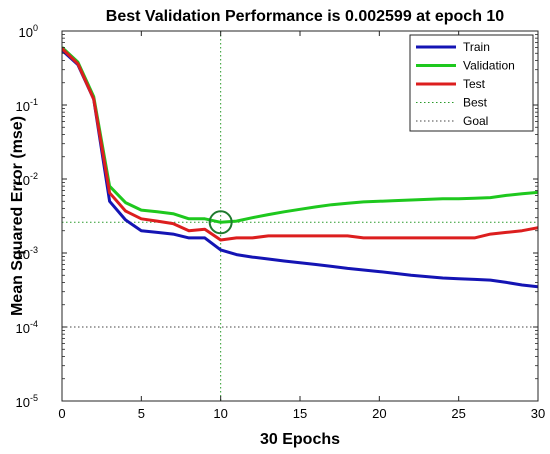 The height and width of the screenshot is (454, 550). I want to click on x-tick-label: 30, so click(538, 413).